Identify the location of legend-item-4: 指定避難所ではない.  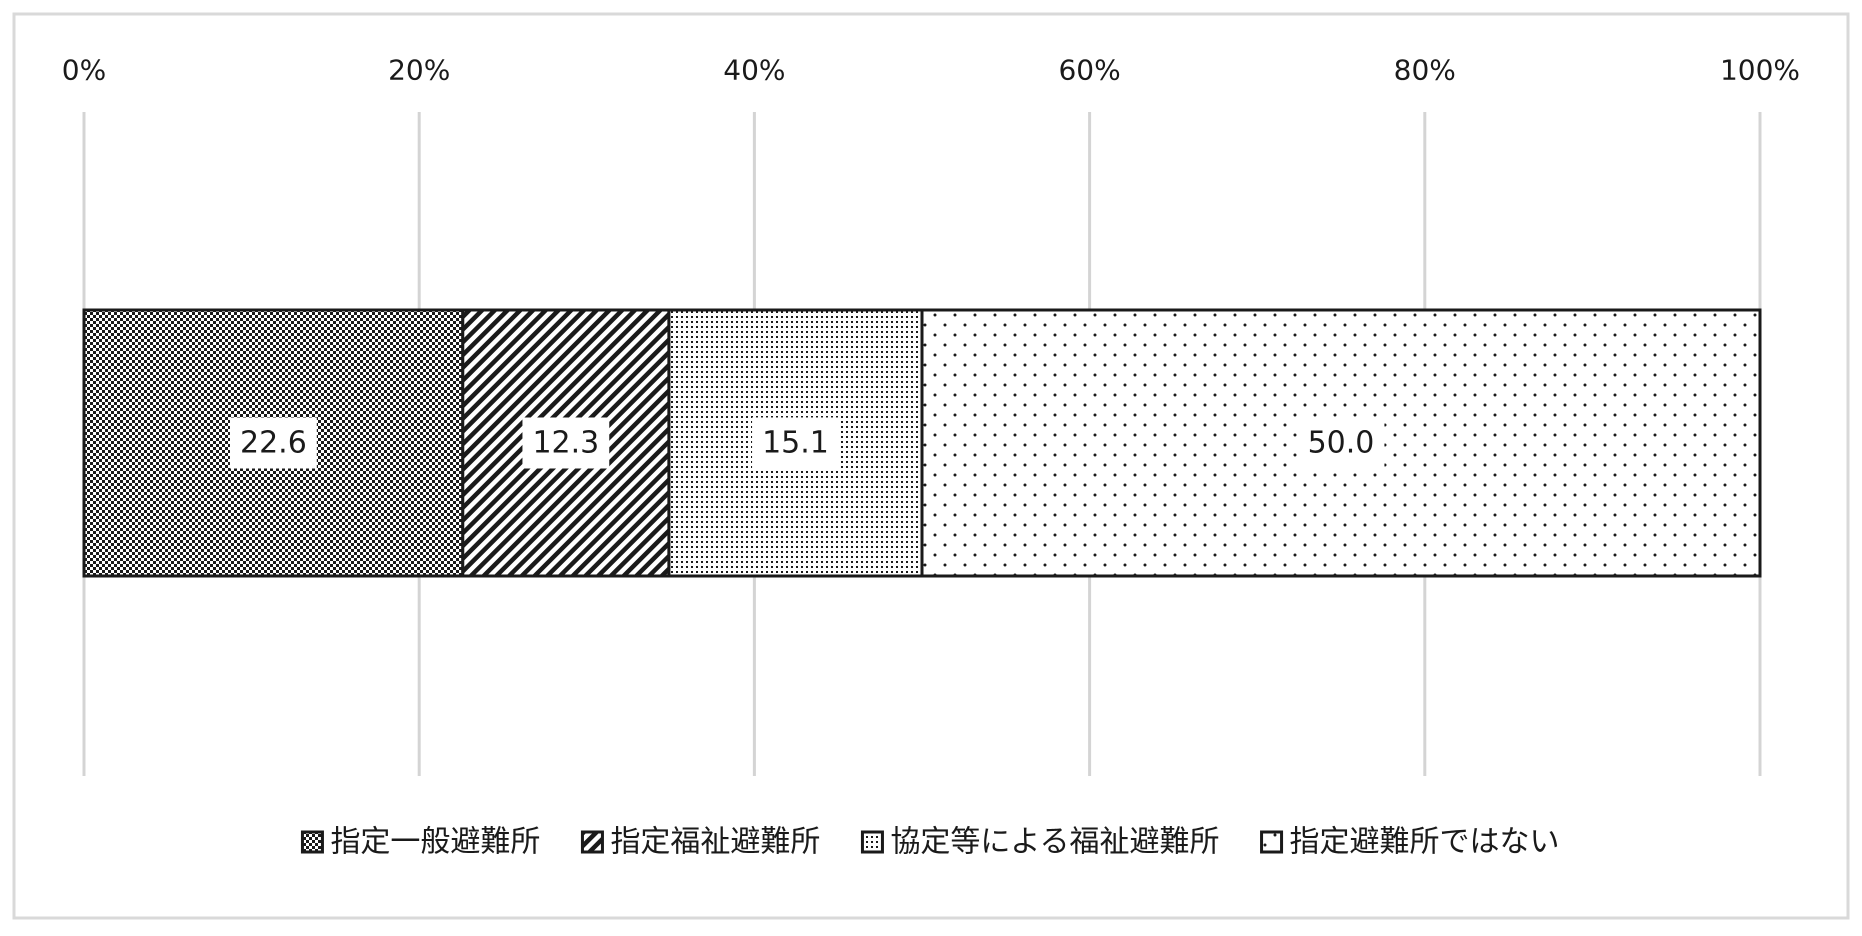
(1410, 842).